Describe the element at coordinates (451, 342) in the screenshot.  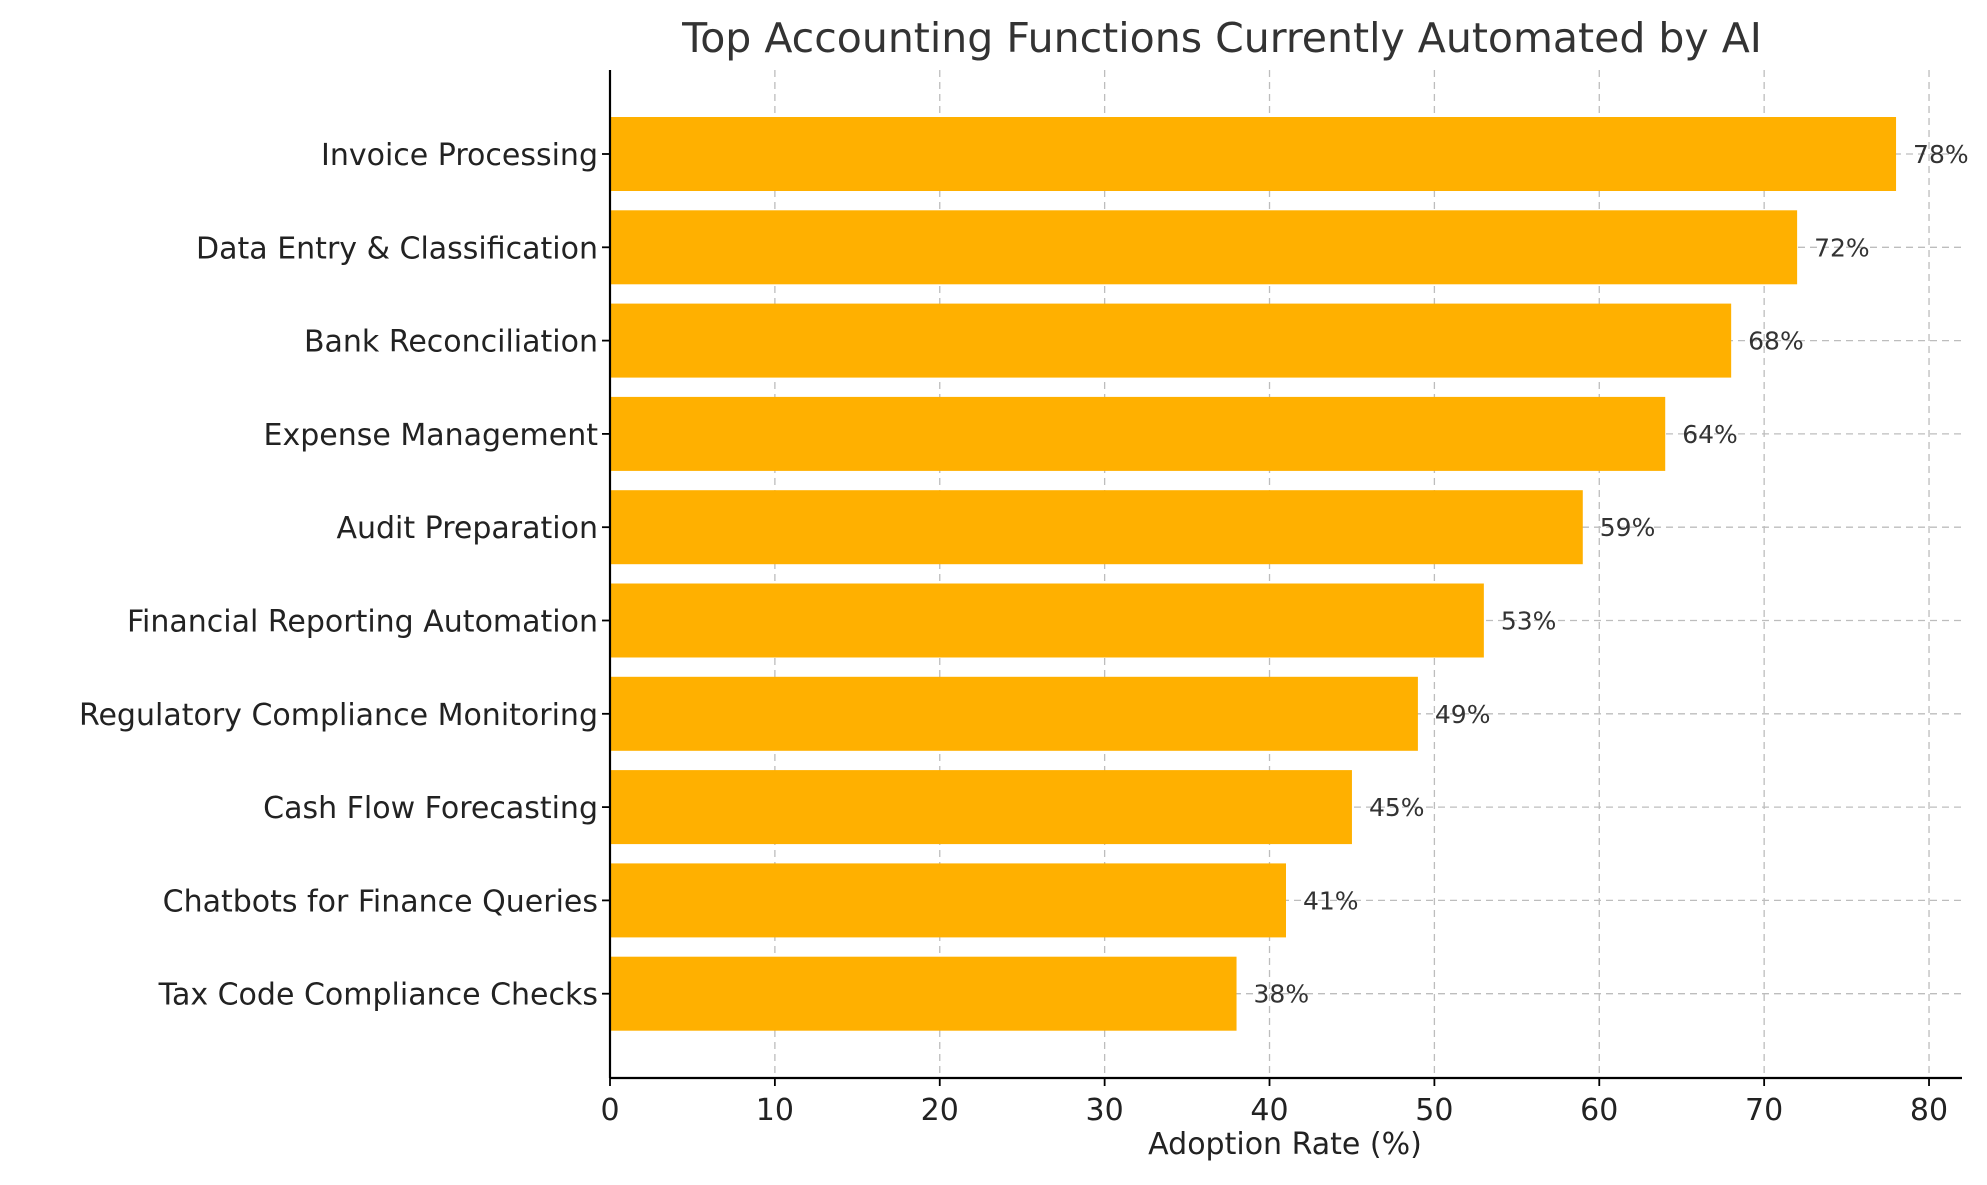
I see `y-category-label: Bank Reconciliation` at that location.